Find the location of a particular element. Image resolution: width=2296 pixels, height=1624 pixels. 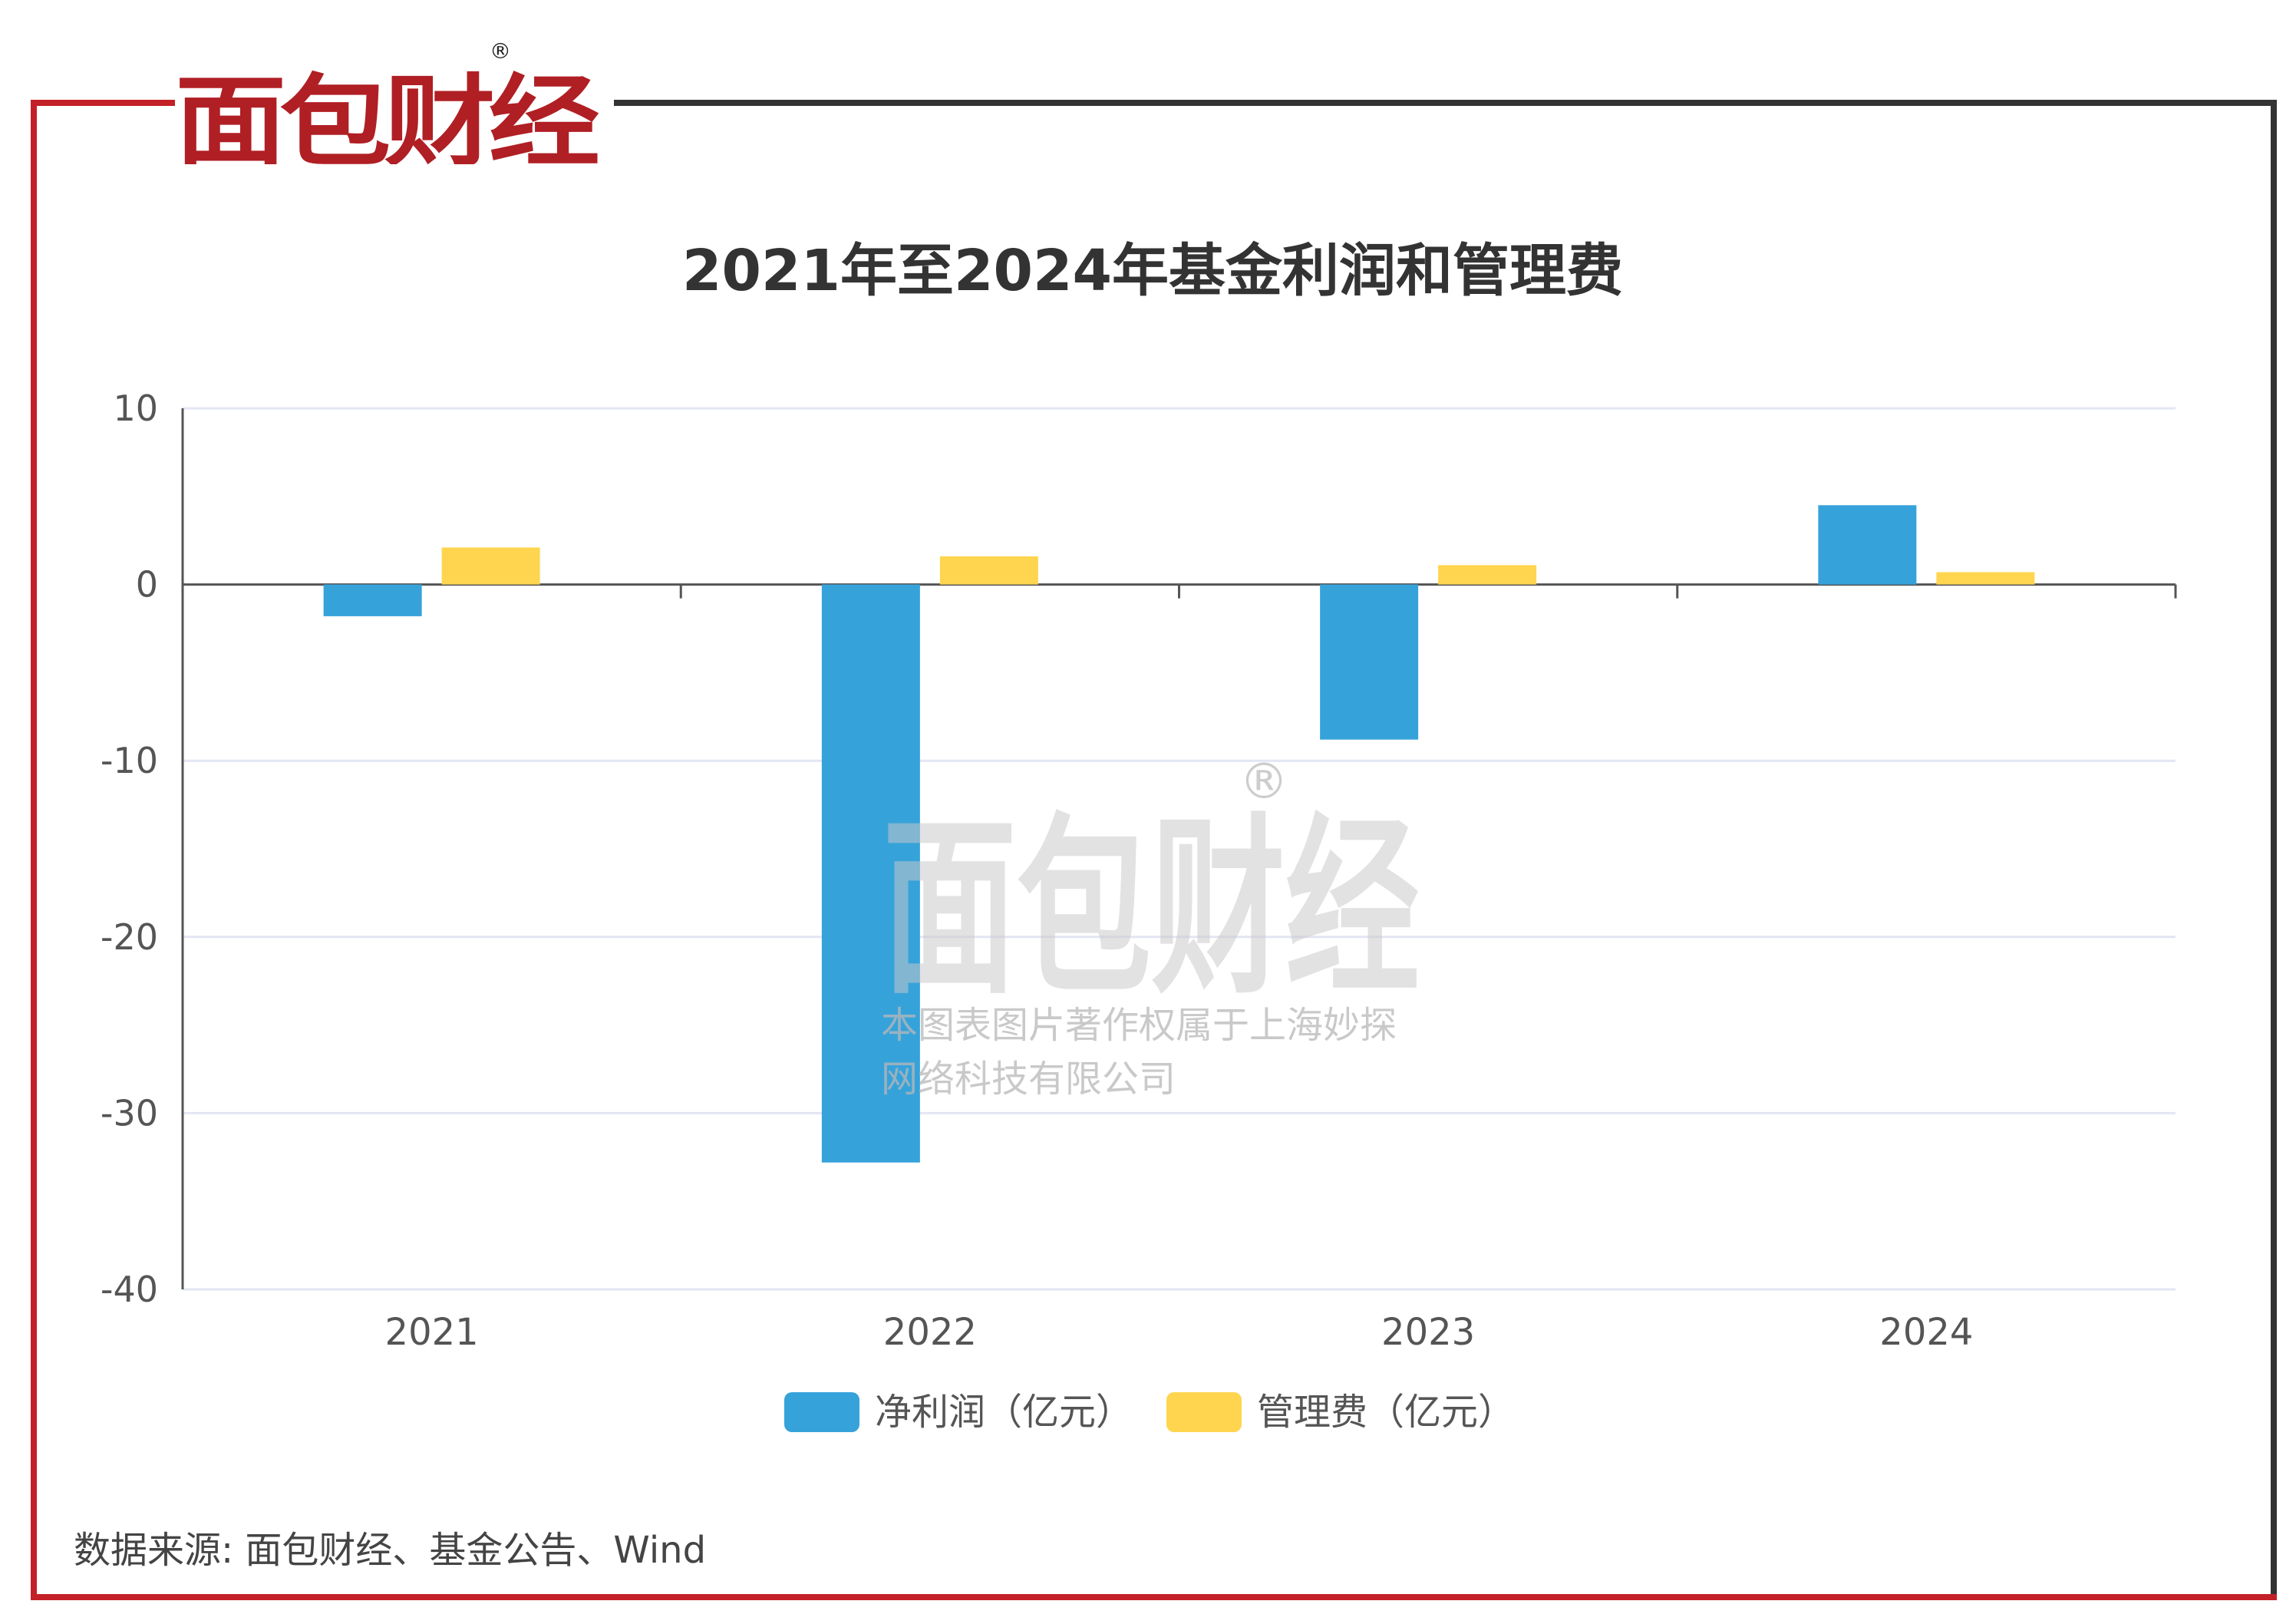

x-tick-label: 2022 is located at coordinates (930, 1332).